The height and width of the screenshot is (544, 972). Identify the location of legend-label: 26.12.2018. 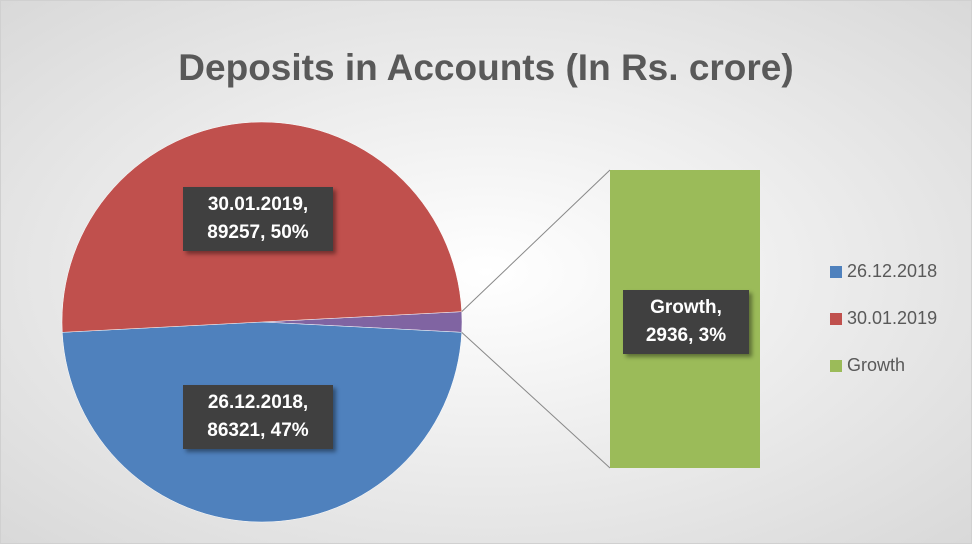
(892, 271).